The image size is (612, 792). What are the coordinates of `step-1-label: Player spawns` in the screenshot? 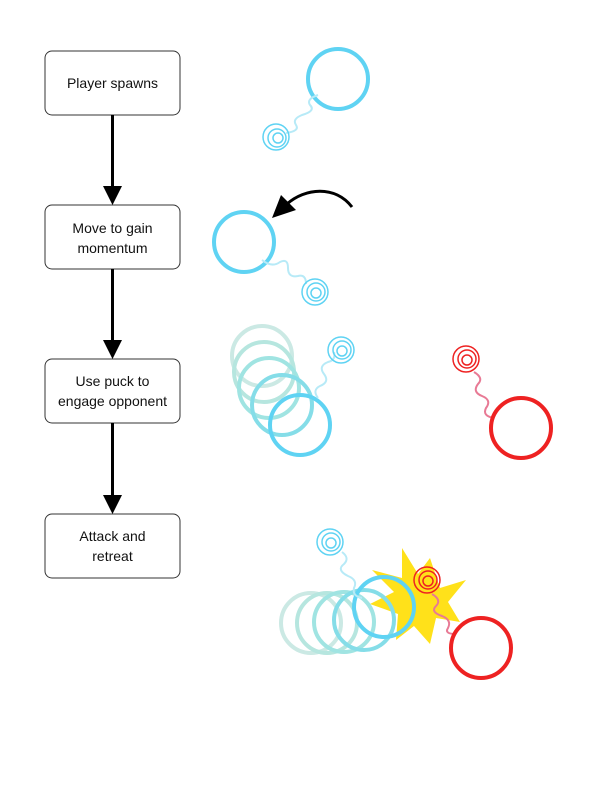 It's located at (112, 83).